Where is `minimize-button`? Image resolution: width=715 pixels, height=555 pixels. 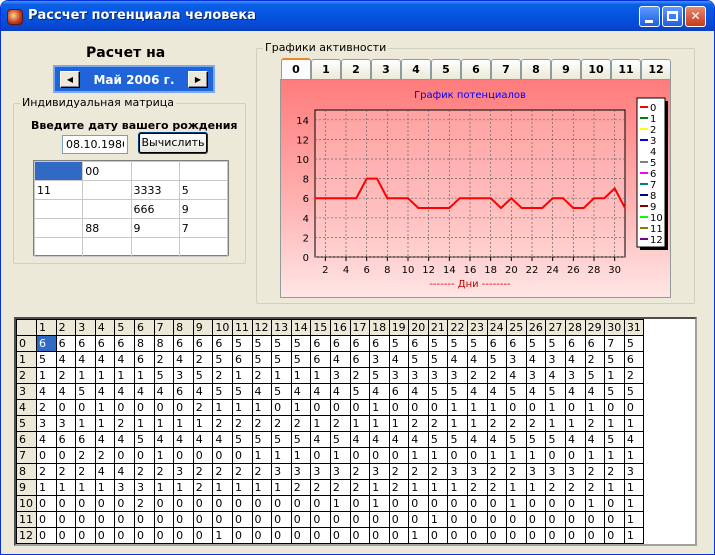
minimize-button is located at coordinates (649, 16).